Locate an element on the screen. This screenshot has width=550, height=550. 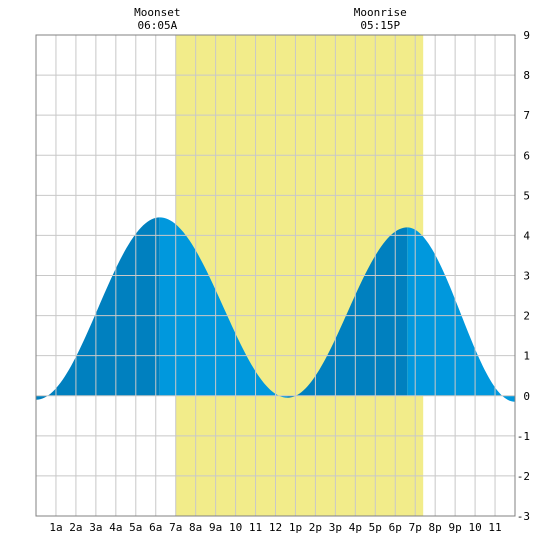
y-tick-label: 6 is located at coordinates (526, 155).